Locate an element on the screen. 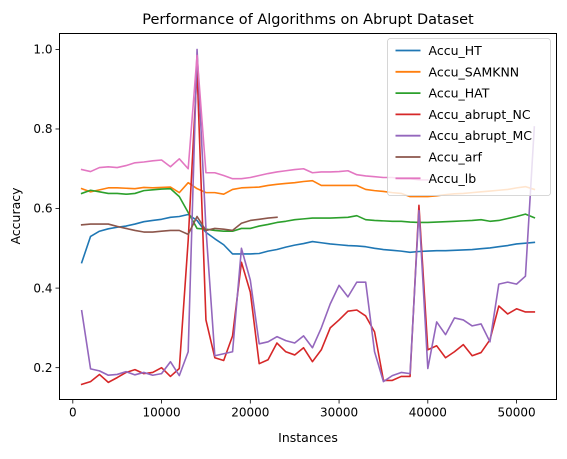 This screenshot has height=459, width=567. x-tick-label: 20000 is located at coordinates (250, 413).